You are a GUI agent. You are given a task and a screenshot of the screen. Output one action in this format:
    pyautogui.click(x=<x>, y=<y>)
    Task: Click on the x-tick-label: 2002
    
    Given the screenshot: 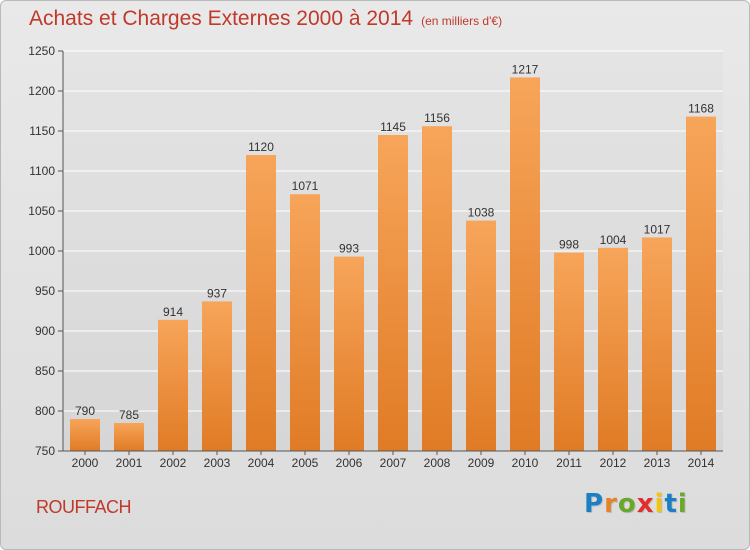 What is the action you would take?
    pyautogui.click(x=173, y=463)
    